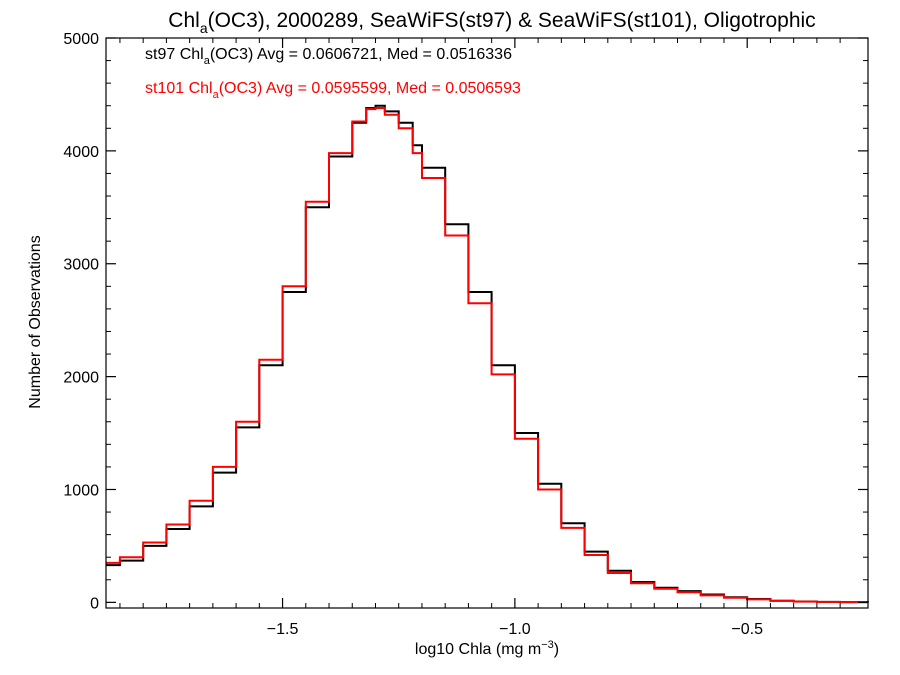  I want to click on y-tick-label: 4000, so click(81, 152).